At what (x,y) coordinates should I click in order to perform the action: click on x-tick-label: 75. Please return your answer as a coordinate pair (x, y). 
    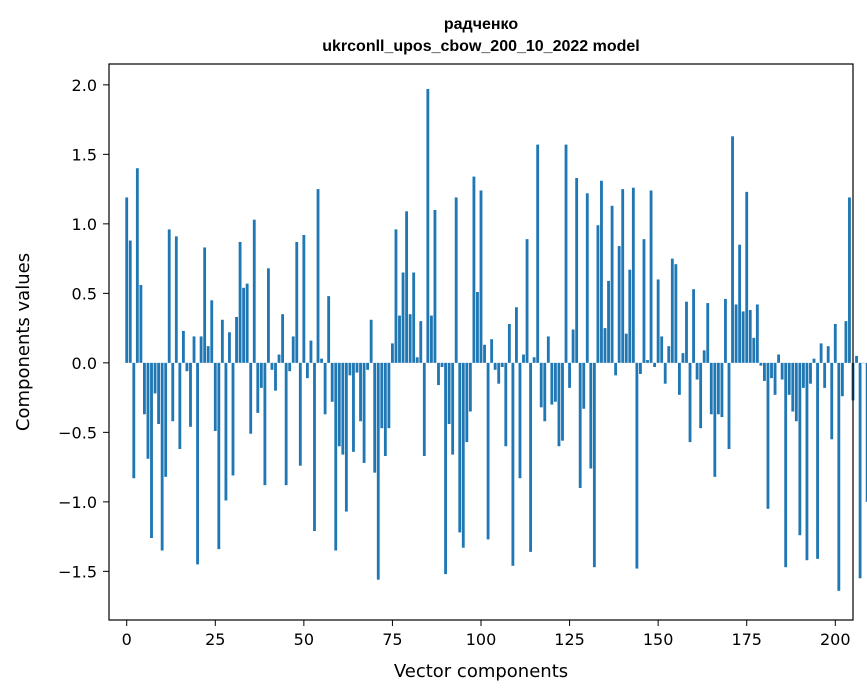
    Looking at the image, I should click on (392, 639).